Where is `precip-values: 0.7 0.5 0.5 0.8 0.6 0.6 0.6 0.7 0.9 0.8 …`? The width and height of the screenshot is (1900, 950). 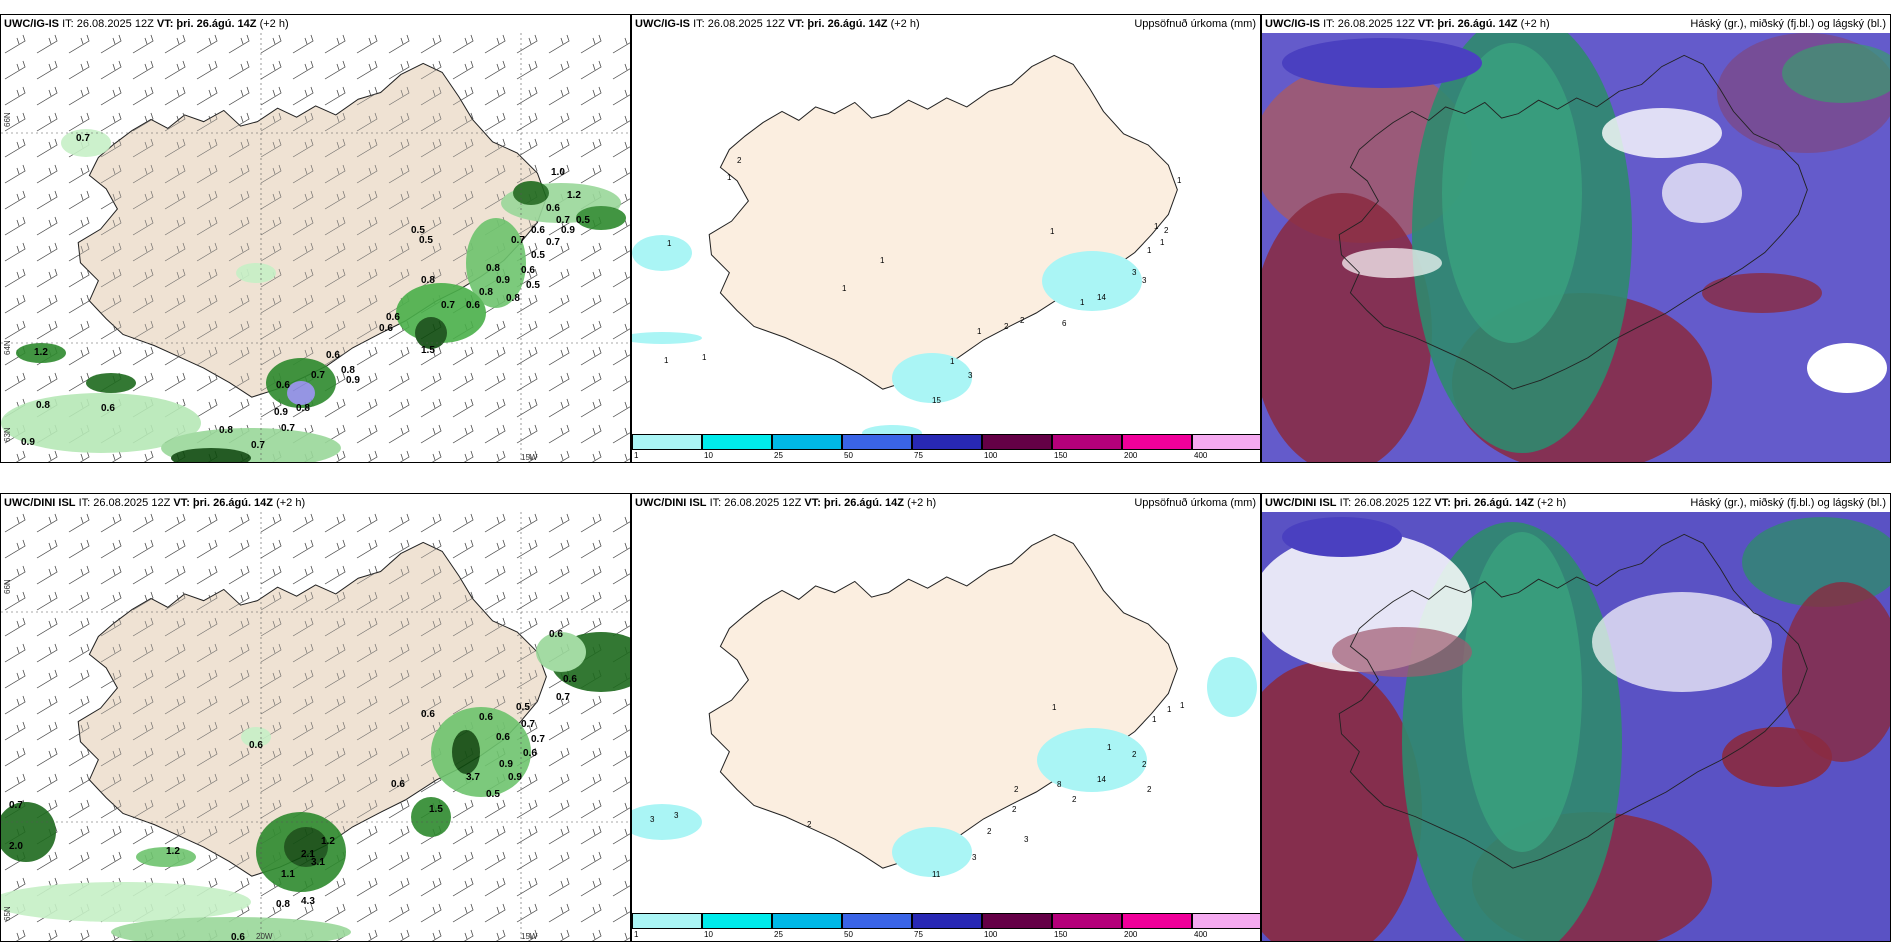
precip-values: 0.7 0.5 0.5 0.8 0.6 0.6 0.6 0.7 0.9 0.8 … is located at coordinates (305, 292).